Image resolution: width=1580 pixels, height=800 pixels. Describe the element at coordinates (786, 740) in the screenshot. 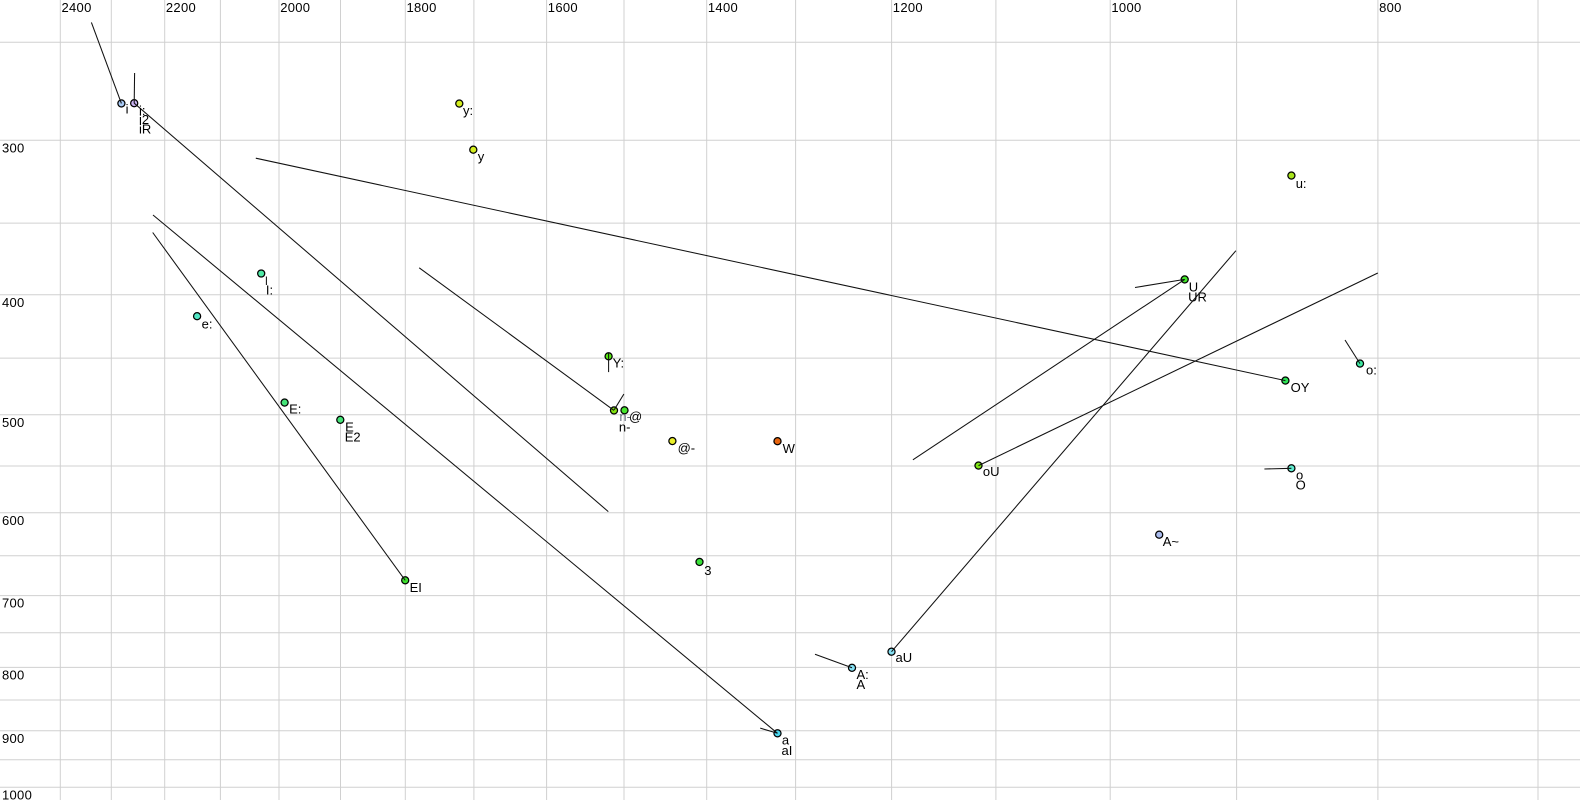

I see `svg-text: a` at that location.